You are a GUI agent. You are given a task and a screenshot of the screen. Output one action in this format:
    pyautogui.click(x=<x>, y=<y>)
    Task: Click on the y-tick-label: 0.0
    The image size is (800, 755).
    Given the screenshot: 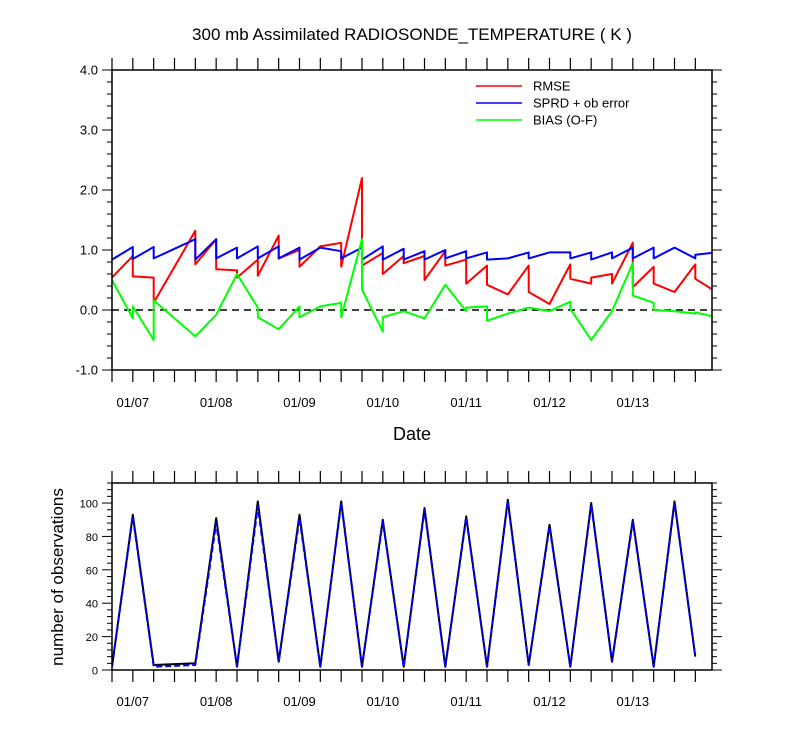 What is the action you would take?
    pyautogui.click(x=89, y=310)
    